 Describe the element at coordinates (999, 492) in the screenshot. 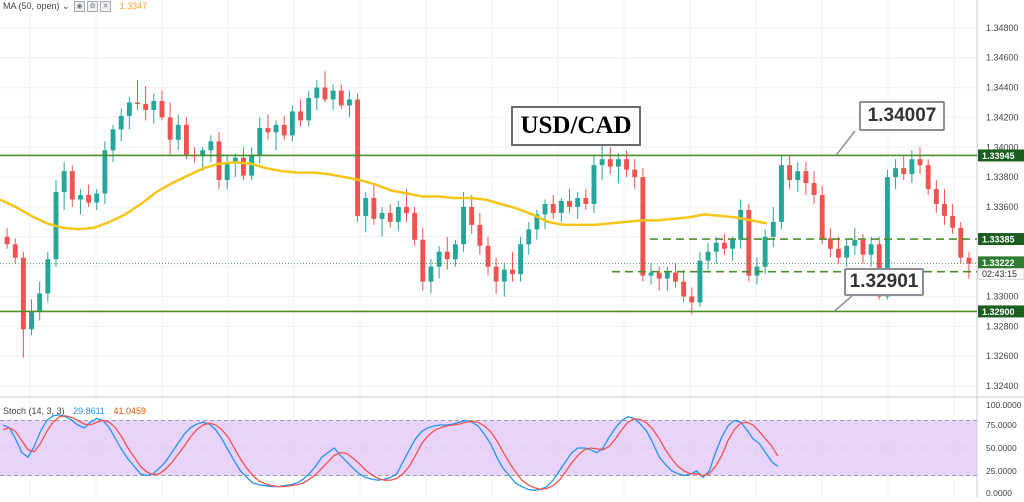

I see `stoch-tick-label: 0.0000` at that location.